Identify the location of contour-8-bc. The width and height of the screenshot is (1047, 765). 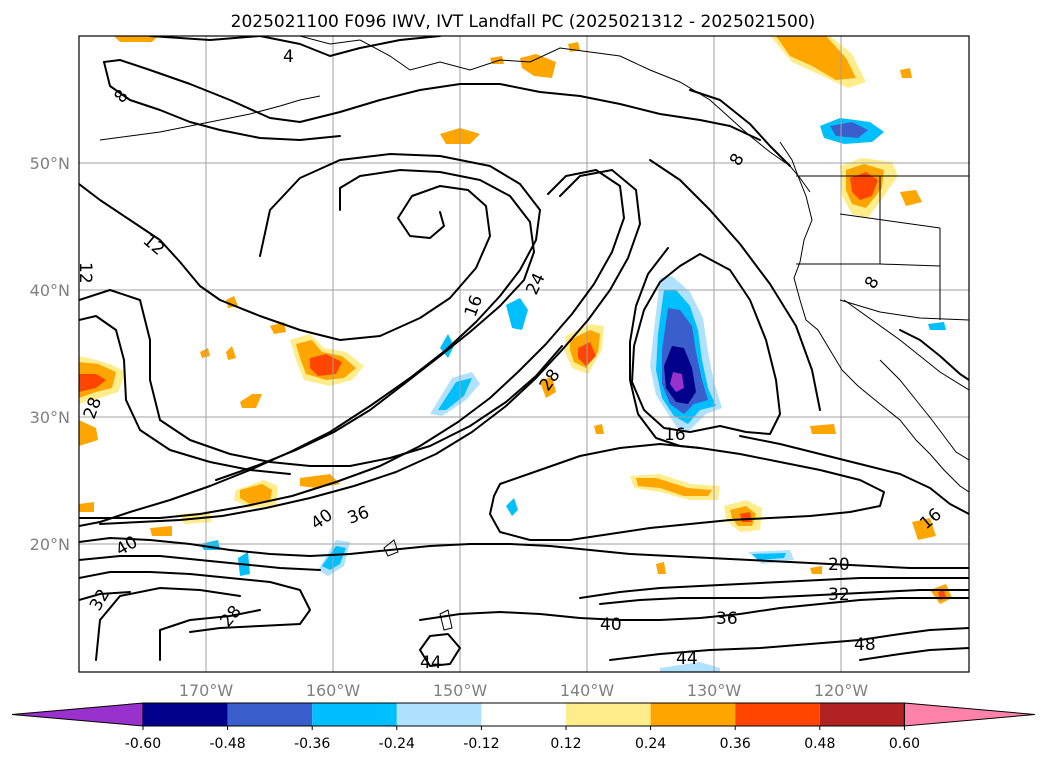
(740, 128).